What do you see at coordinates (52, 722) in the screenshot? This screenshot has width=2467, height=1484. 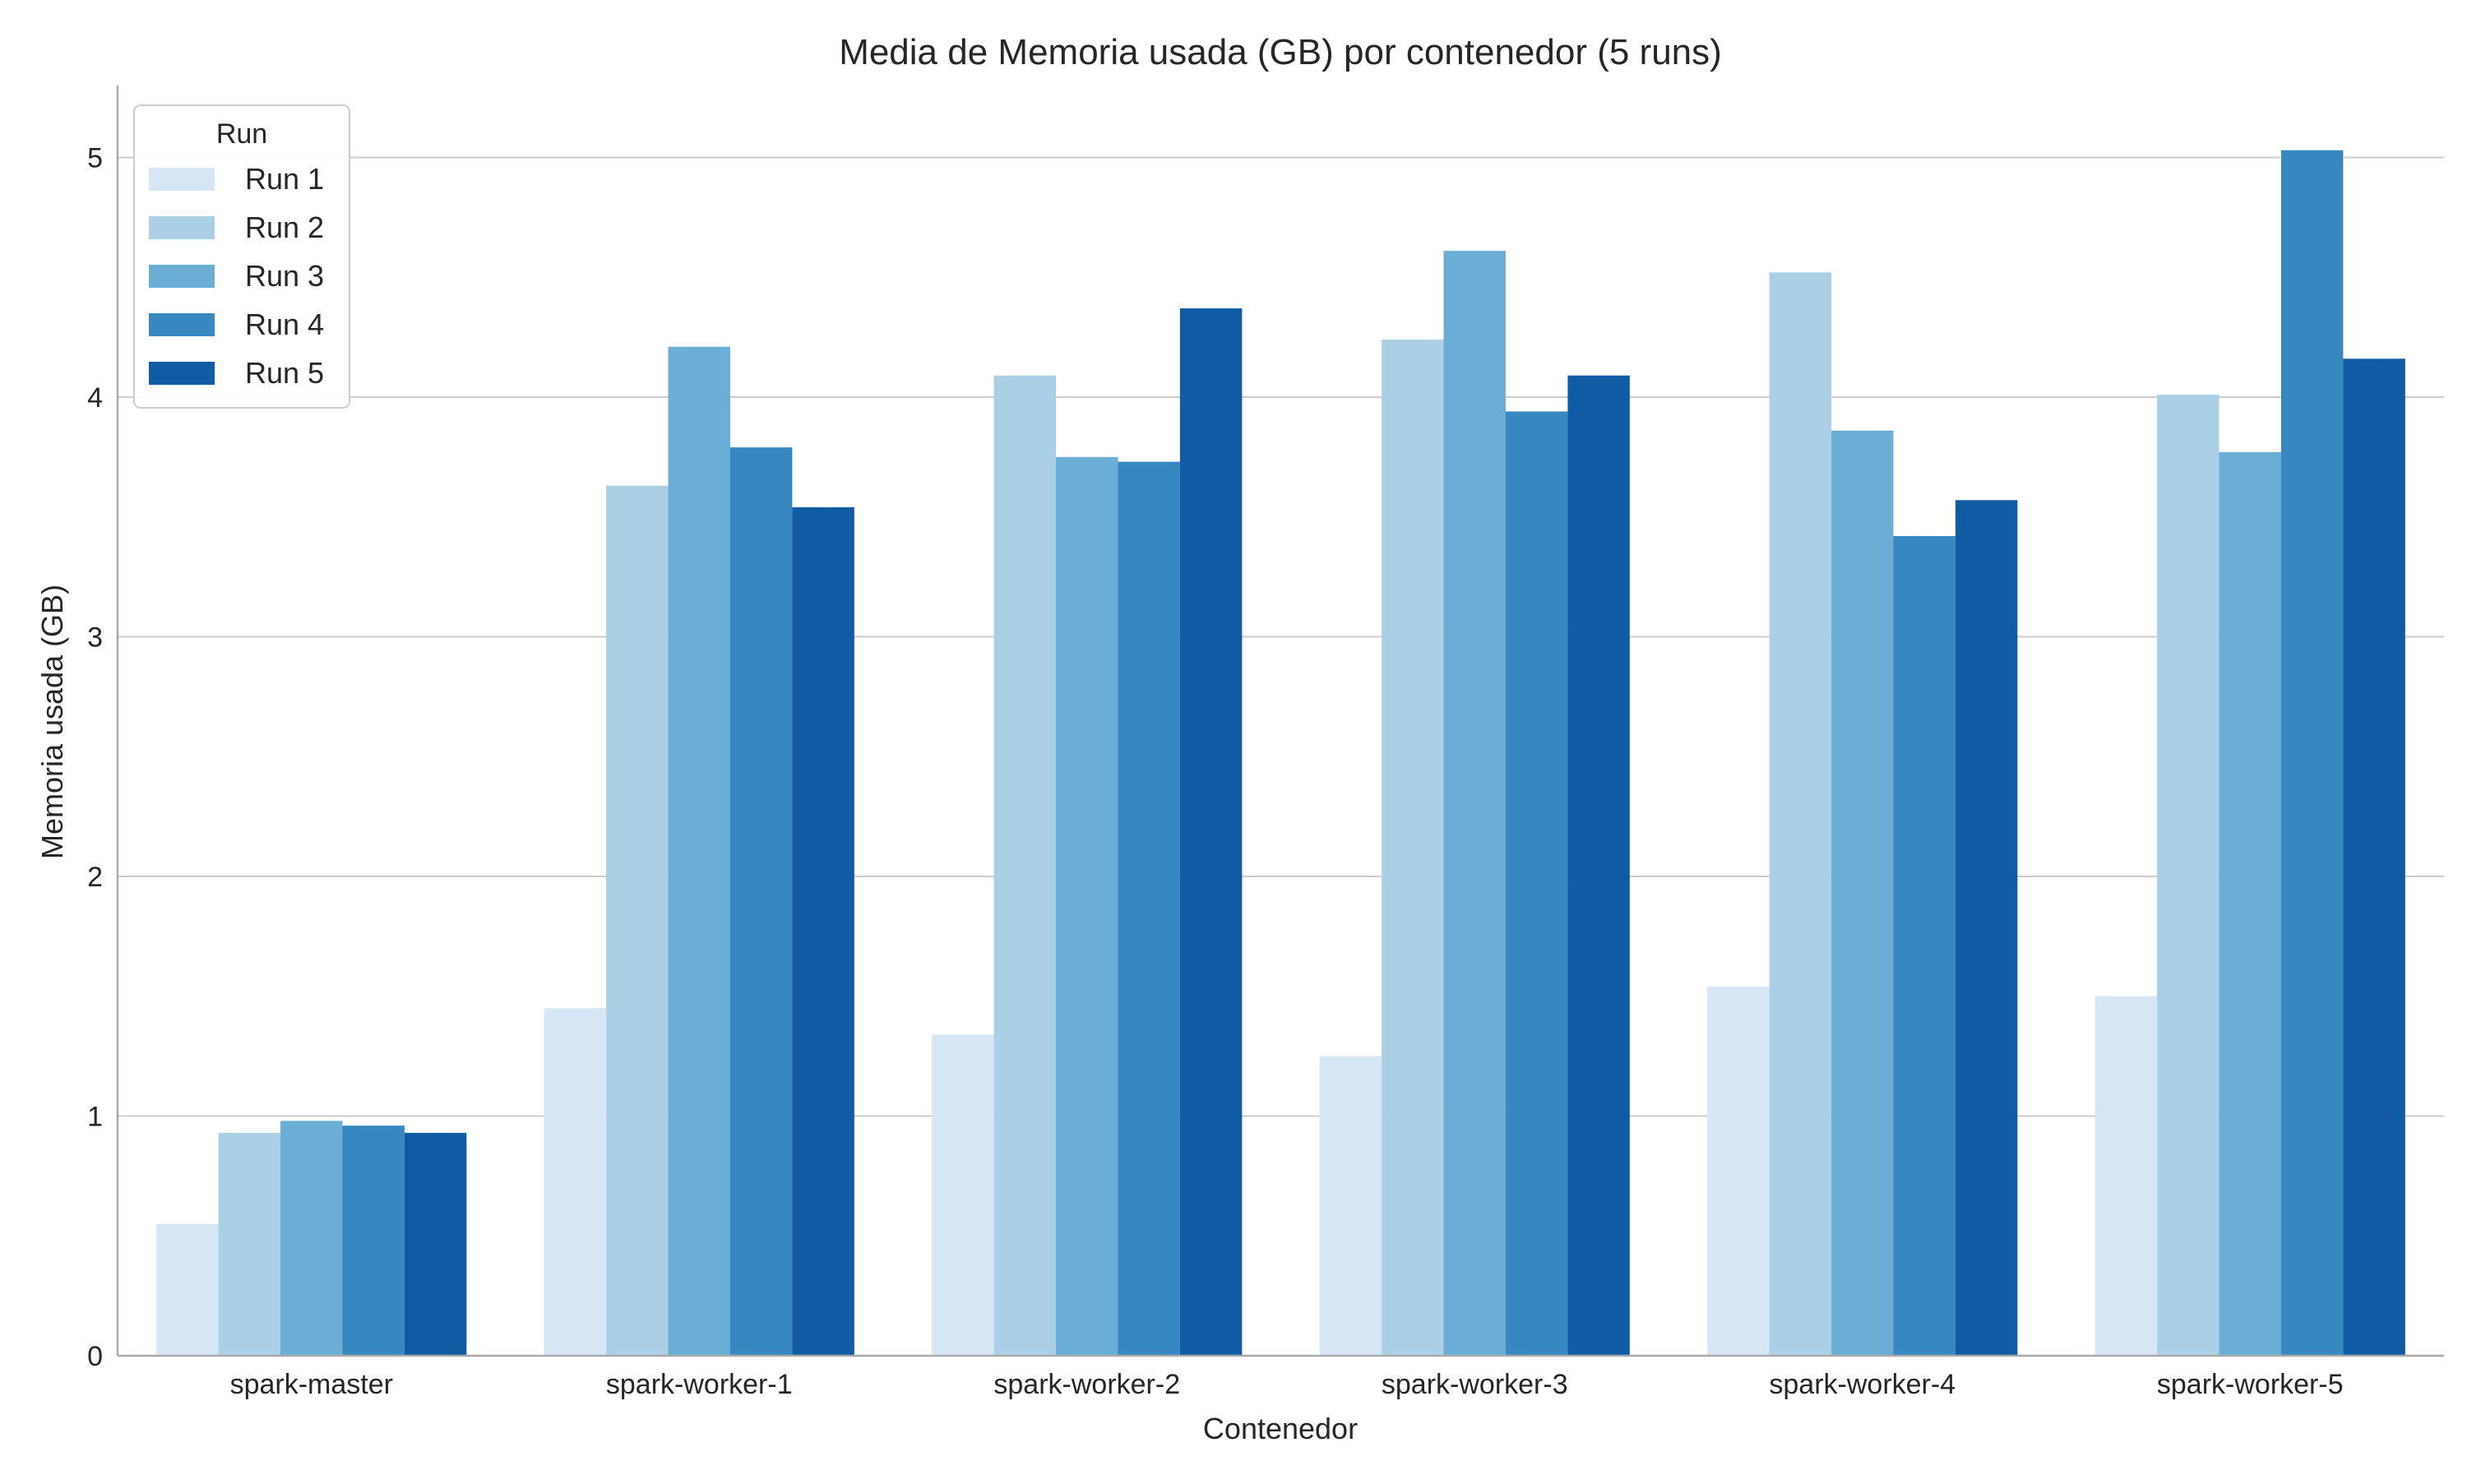 I see `y-axis-label: Memoria usada (GB)` at bounding box center [52, 722].